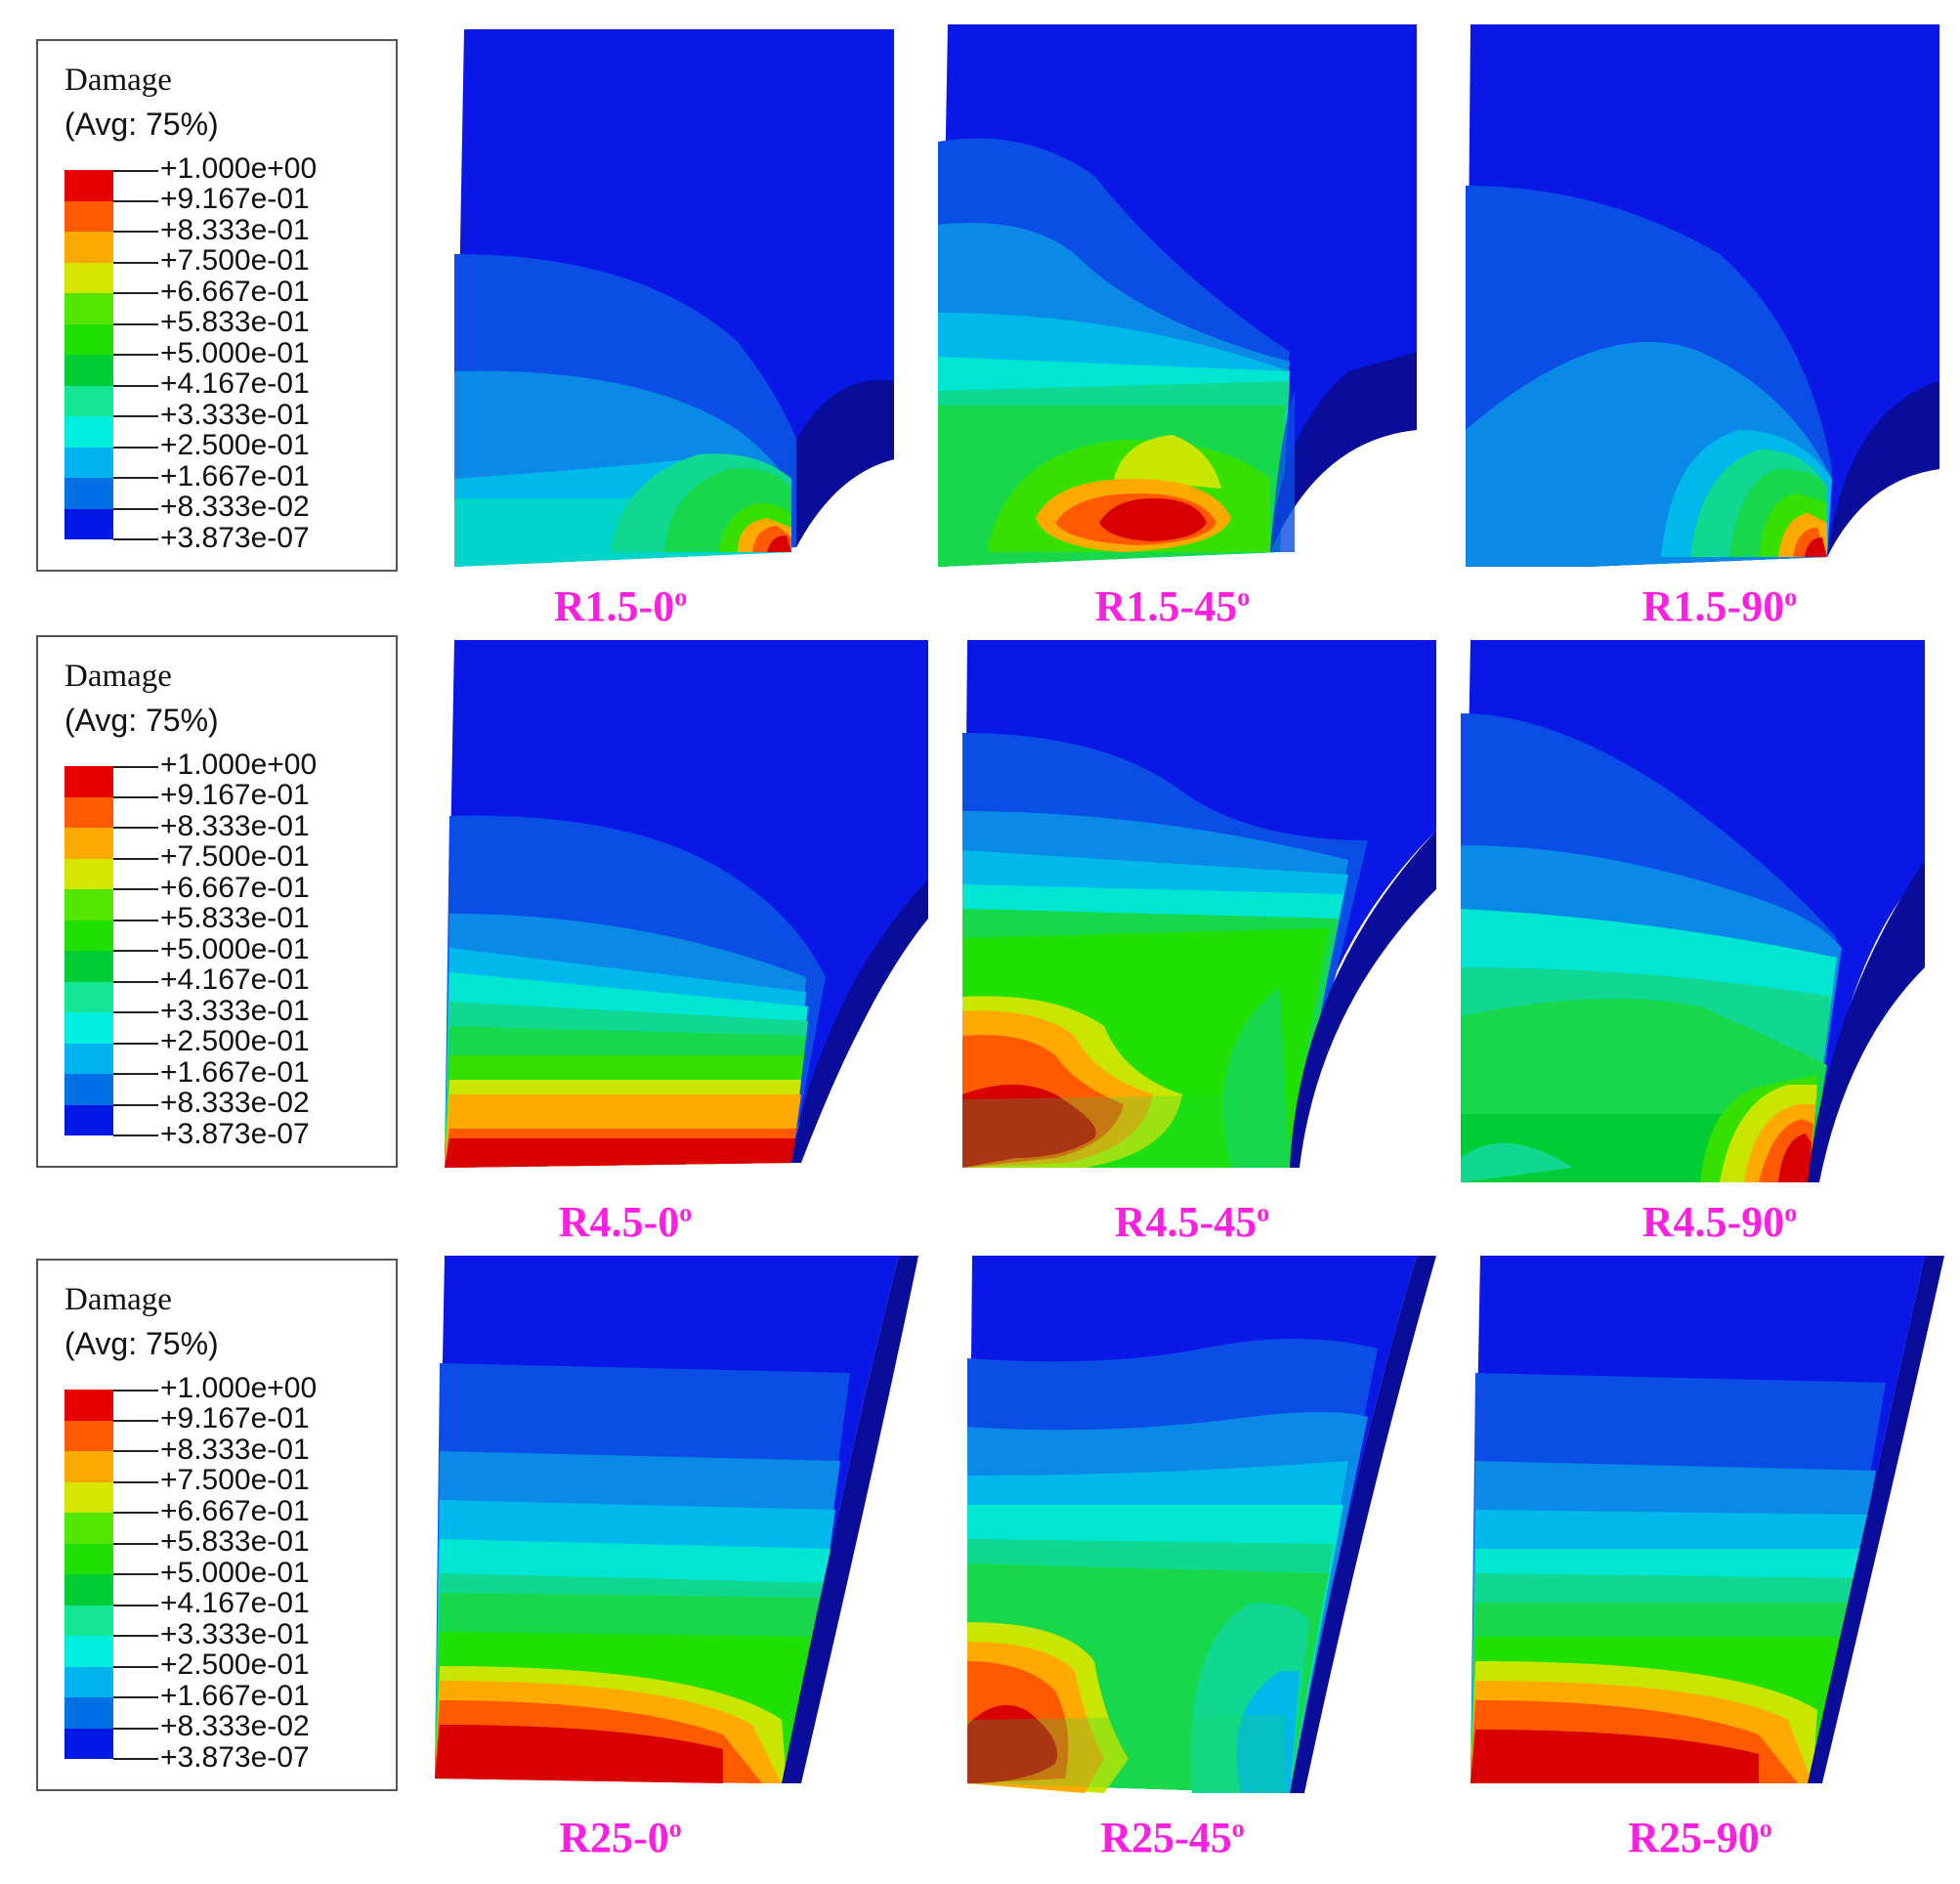  I want to click on legend-label: +2.500e-01, so click(235, 445).